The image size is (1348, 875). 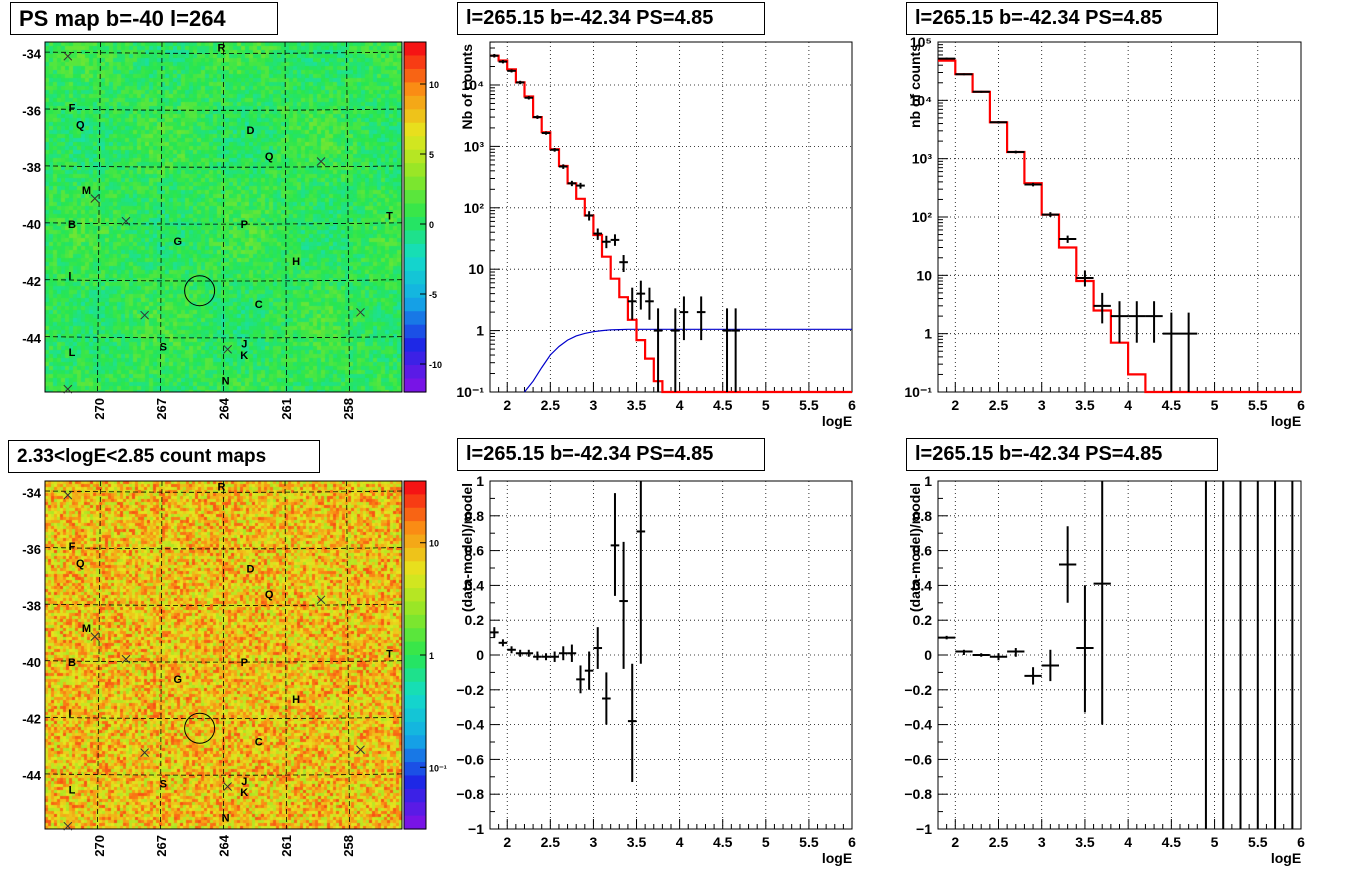 I want to click on source-label: K, so click(x=244, y=793).